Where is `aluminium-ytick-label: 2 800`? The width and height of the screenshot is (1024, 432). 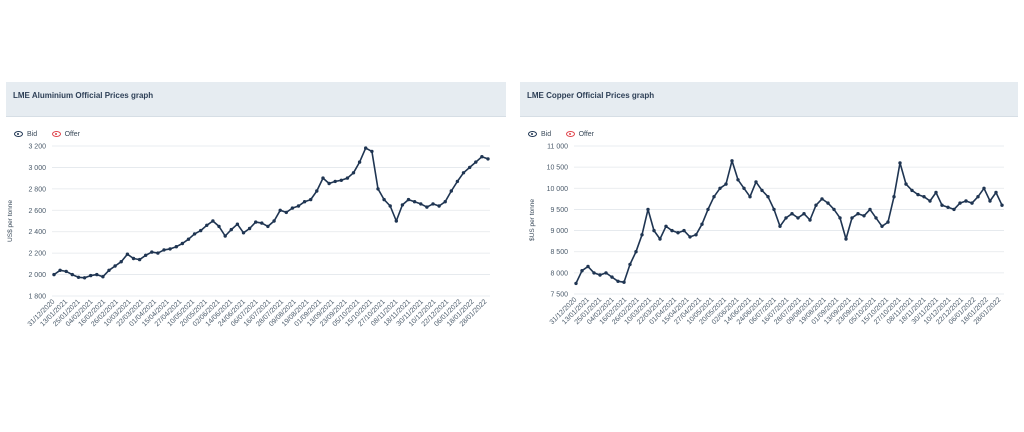
aluminium-ytick-label: 2 800 is located at coordinates (37, 189).